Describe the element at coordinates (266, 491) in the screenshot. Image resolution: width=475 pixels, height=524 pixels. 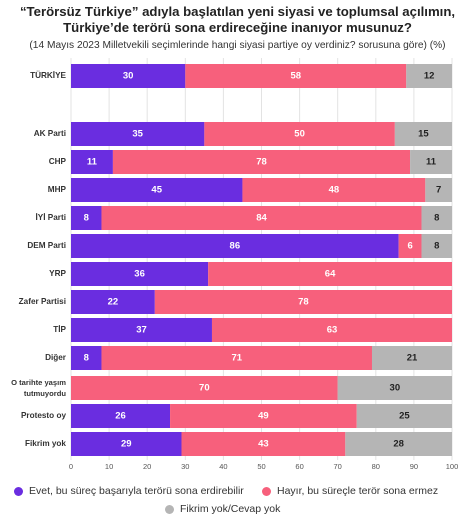
I see `legend-swatch-no` at that location.